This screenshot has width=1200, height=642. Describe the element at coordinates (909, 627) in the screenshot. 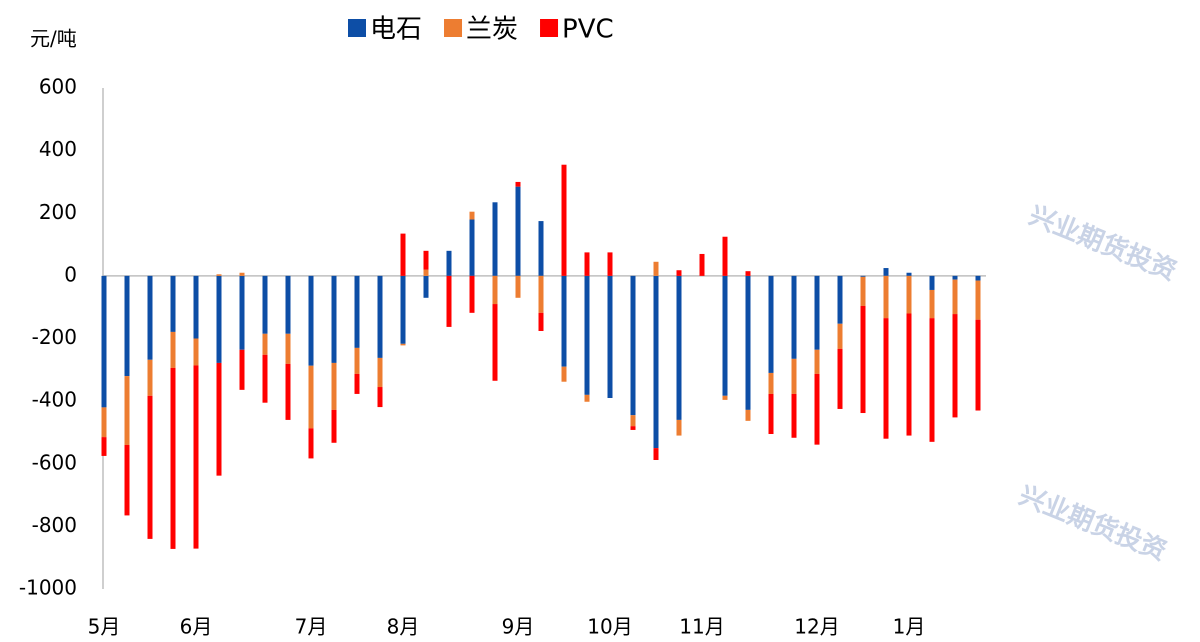

I see `x-tick-label: 1月` at that location.